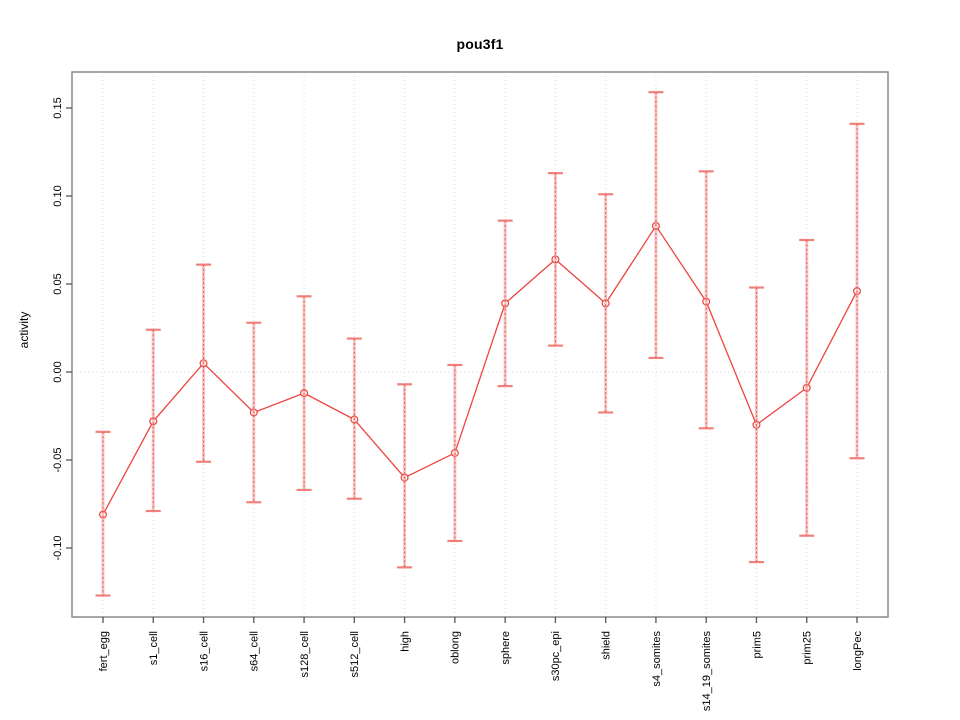 The width and height of the screenshot is (960, 720). I want to click on x-tick-label: prim5, so click(757, 645).